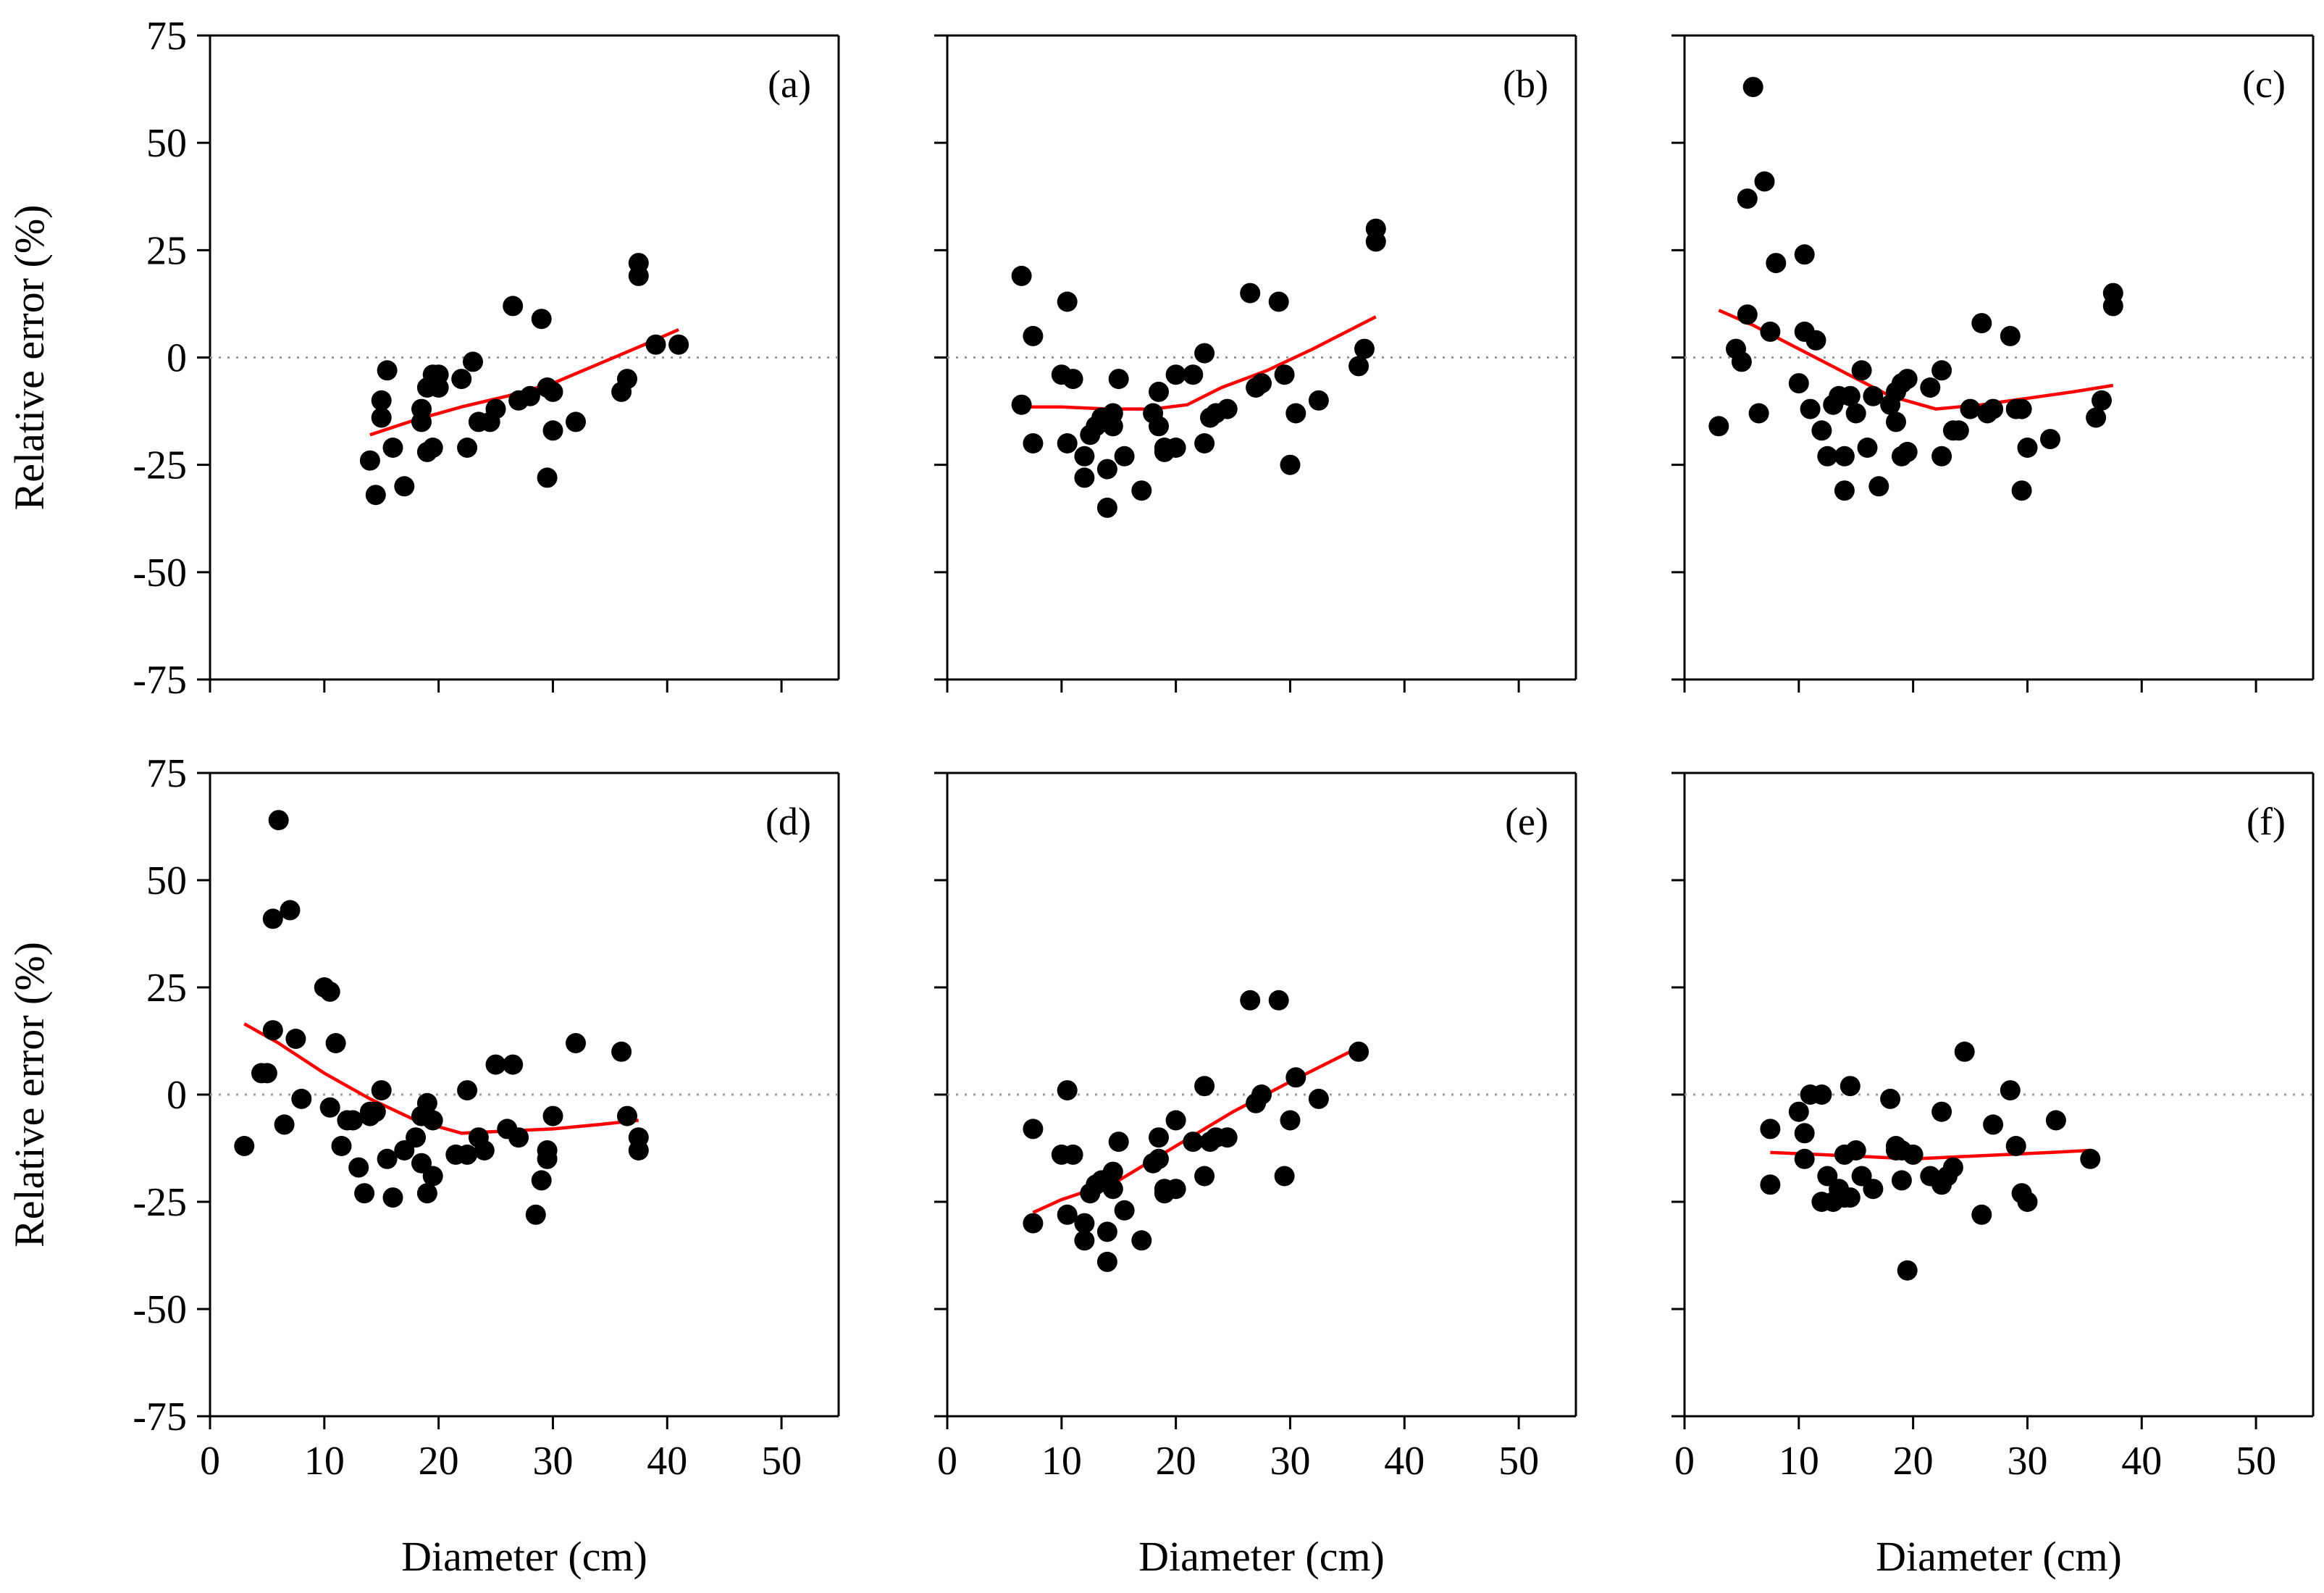 This screenshot has width=2324, height=1593. Describe the element at coordinates (788, 822) in the screenshot. I see `panel-label: (d)` at that location.